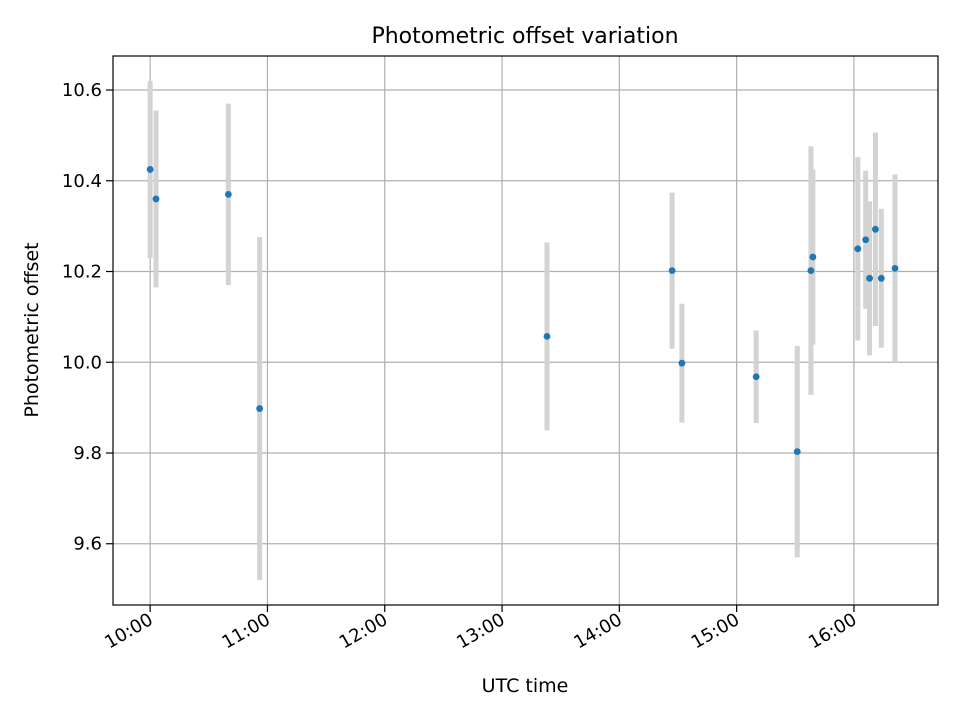 This screenshot has height=720, width=960. I want to click on y-tick-label: 10.4, so click(82, 181).